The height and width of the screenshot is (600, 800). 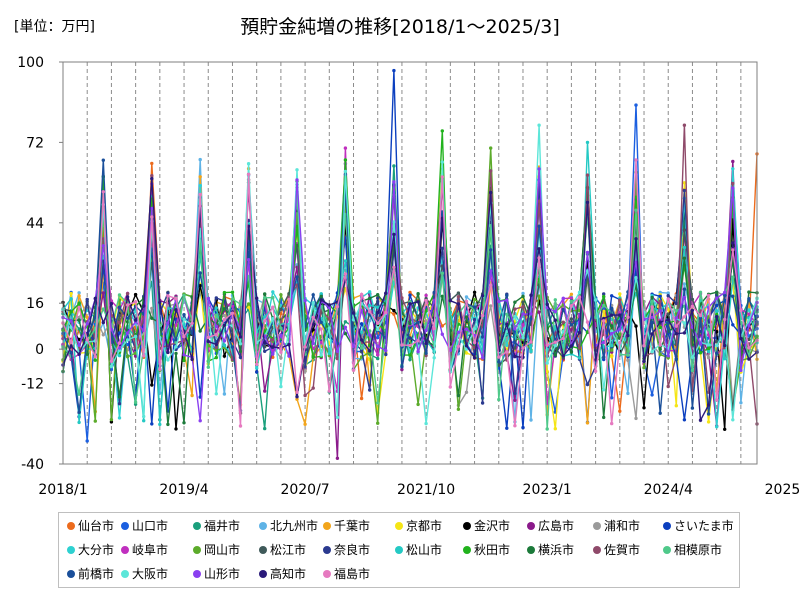 What do you see at coordinates (486, 550) in the screenshot?
I see `legend-item: 秋田市` at bounding box center [486, 550].